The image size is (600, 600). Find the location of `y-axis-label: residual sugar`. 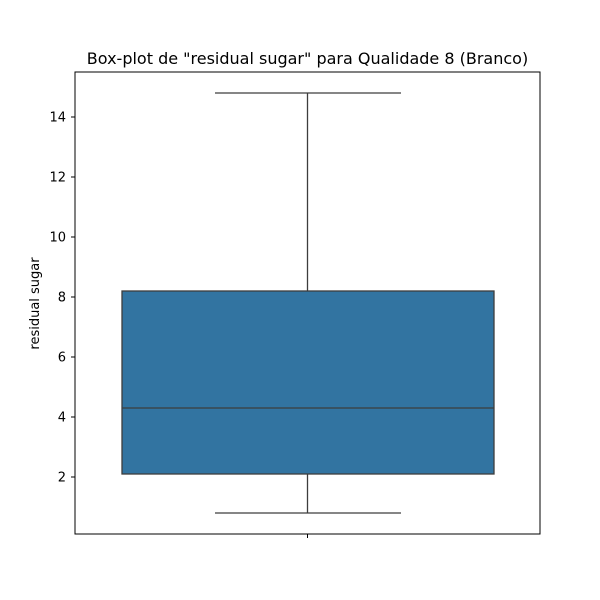

y-axis-label: residual sugar is located at coordinates (35, 303).